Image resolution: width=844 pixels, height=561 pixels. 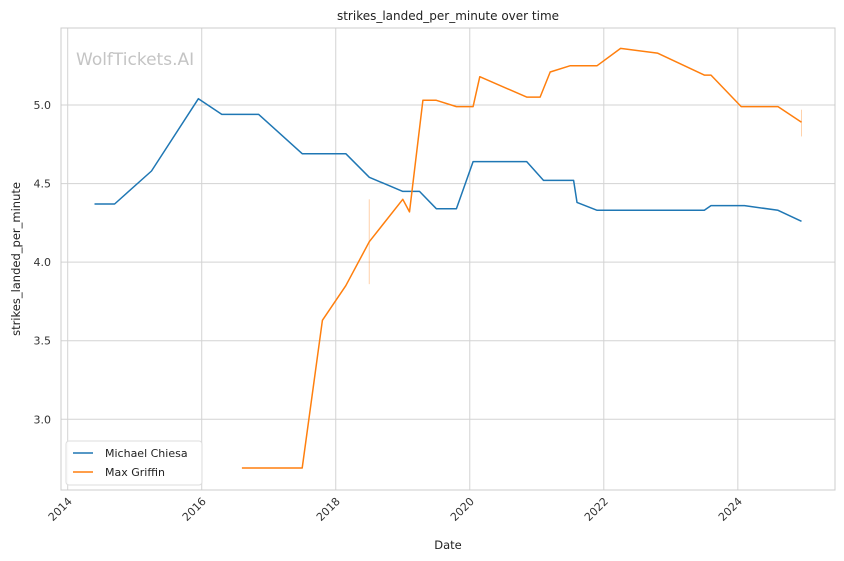 What do you see at coordinates (135, 60) in the screenshot?
I see `watermark-text: WolfTickets.AI` at bounding box center [135, 60].